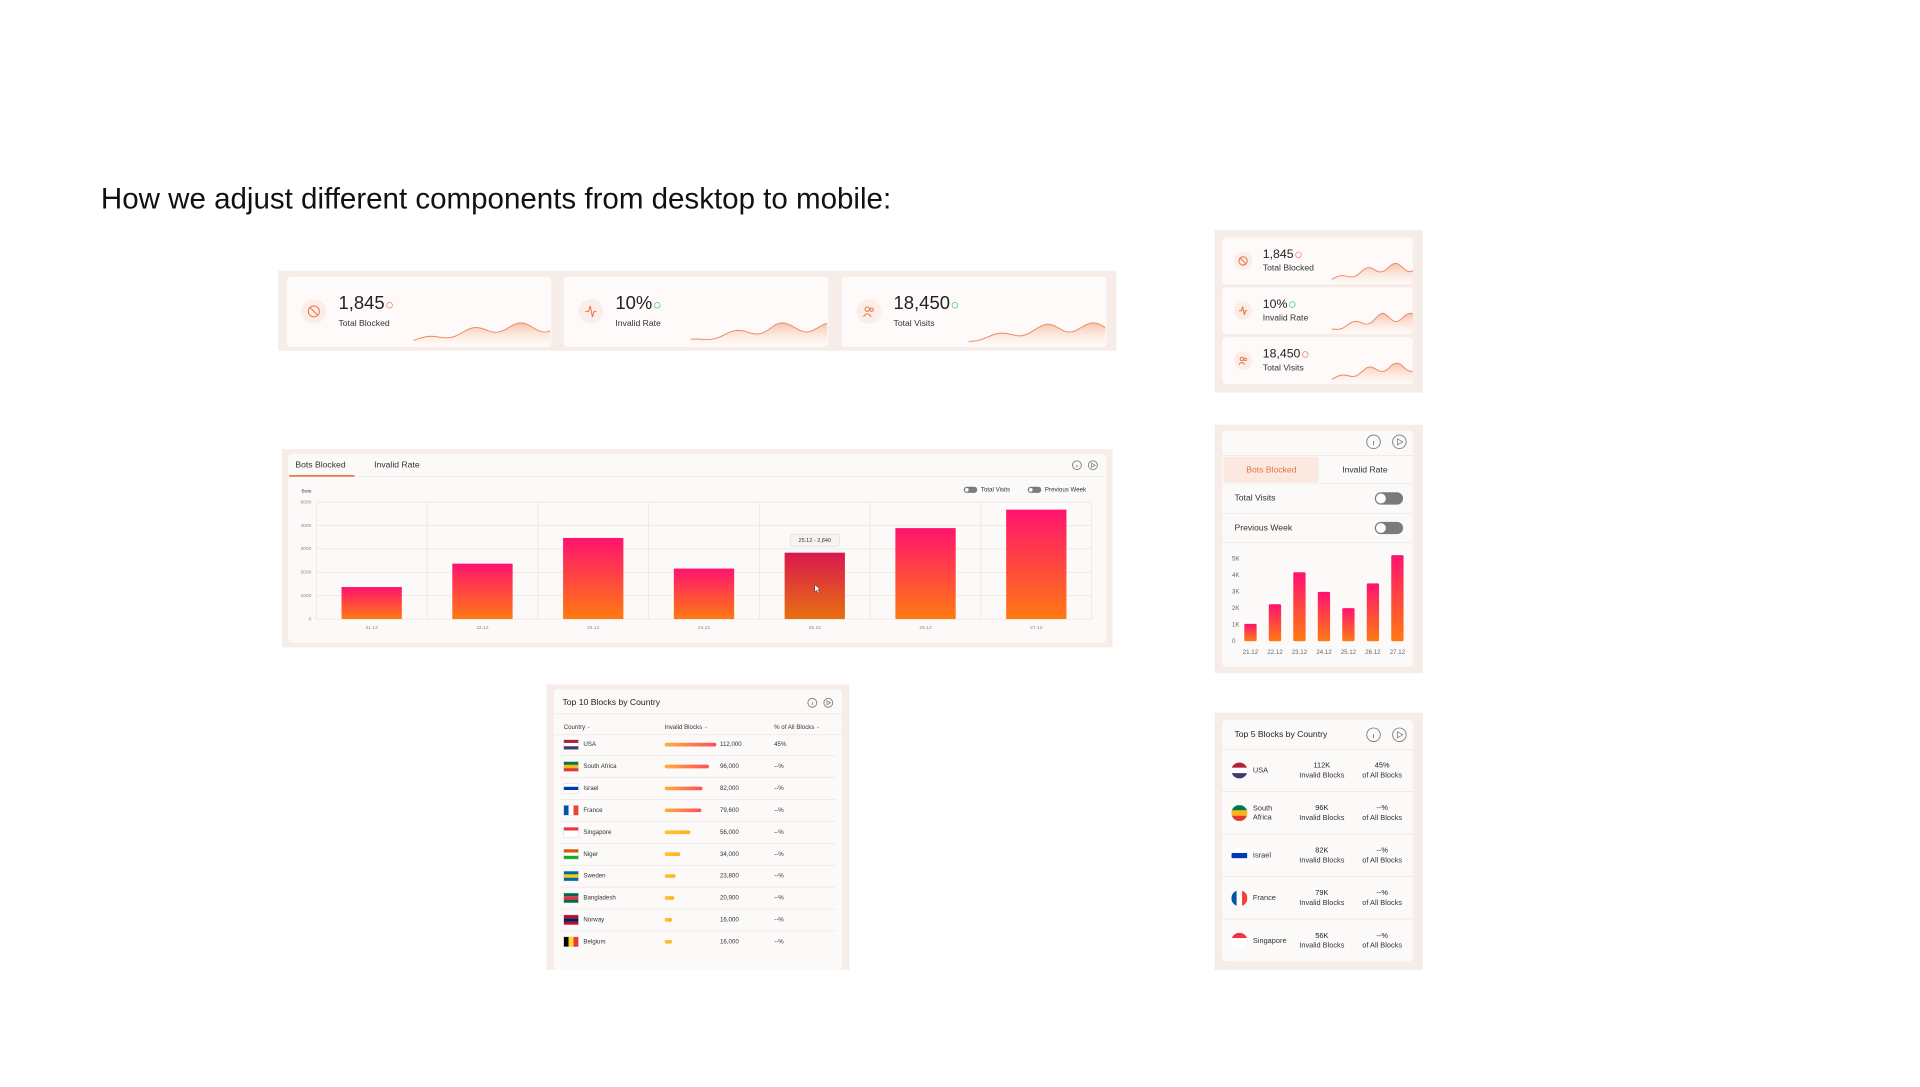  Describe the element at coordinates (1321, 807) in the screenshot. I see `blocks-value: 96K` at that location.